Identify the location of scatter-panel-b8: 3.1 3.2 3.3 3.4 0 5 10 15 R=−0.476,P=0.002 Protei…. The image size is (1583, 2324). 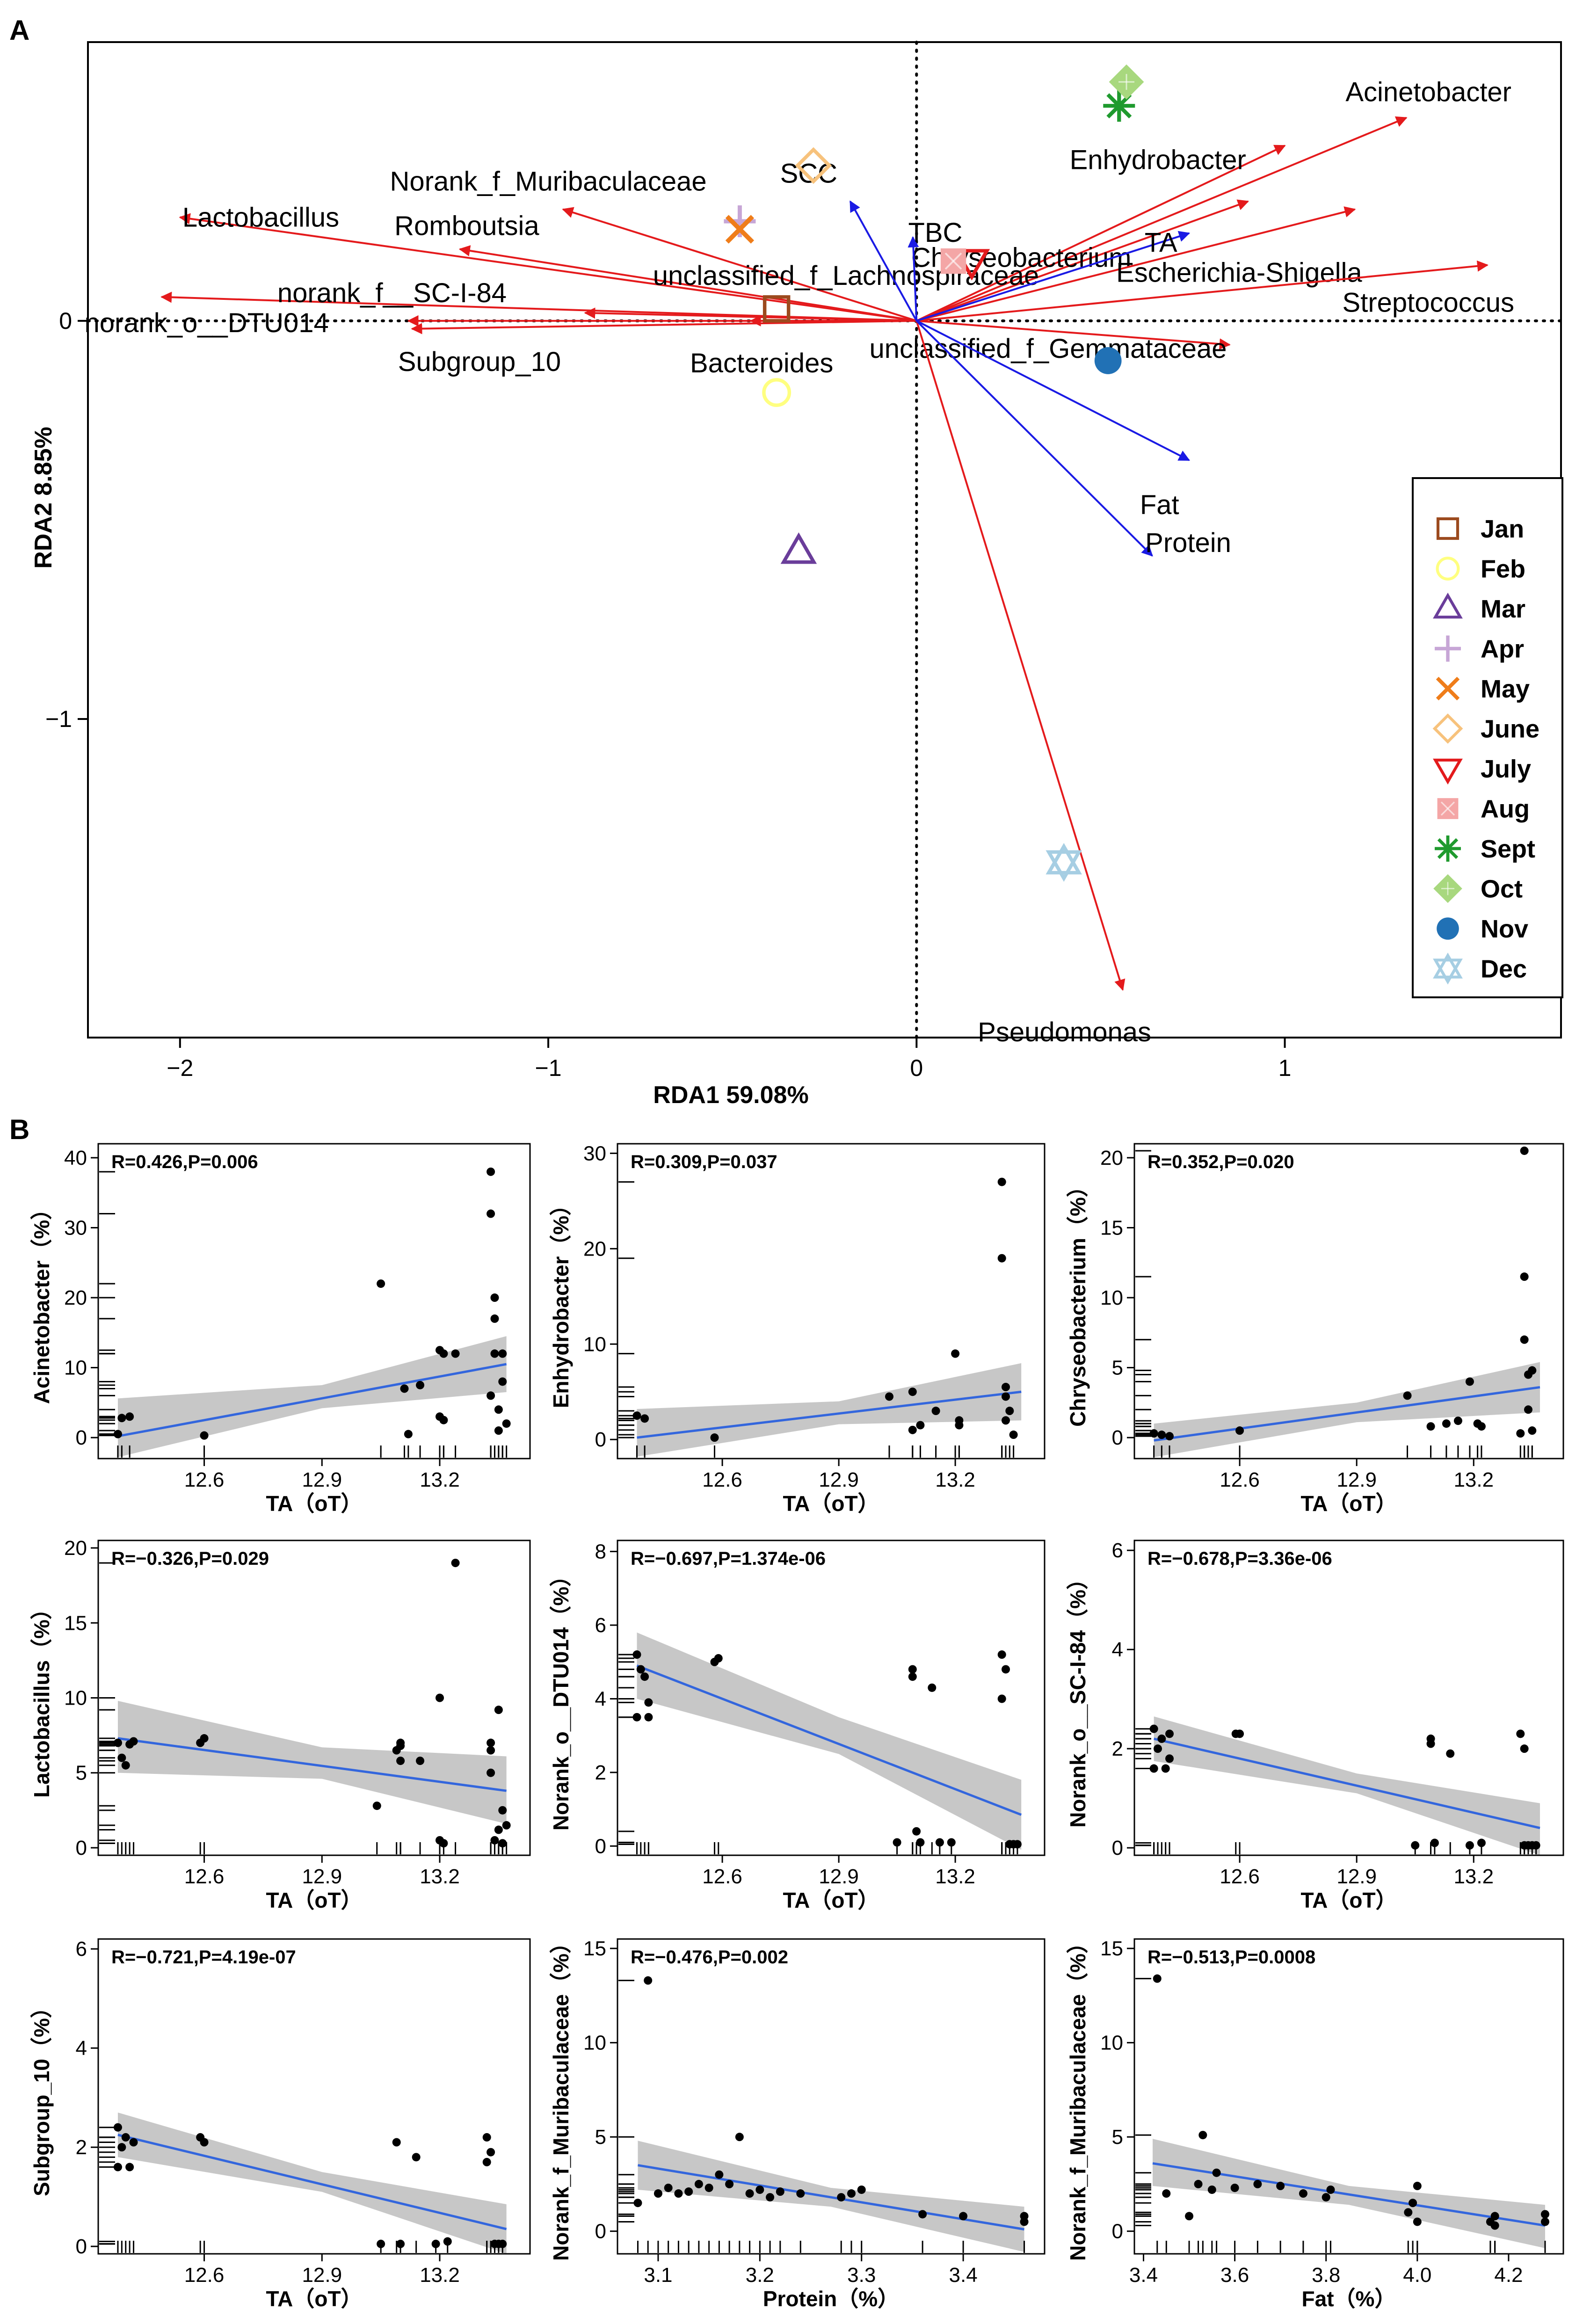
(797, 2122).